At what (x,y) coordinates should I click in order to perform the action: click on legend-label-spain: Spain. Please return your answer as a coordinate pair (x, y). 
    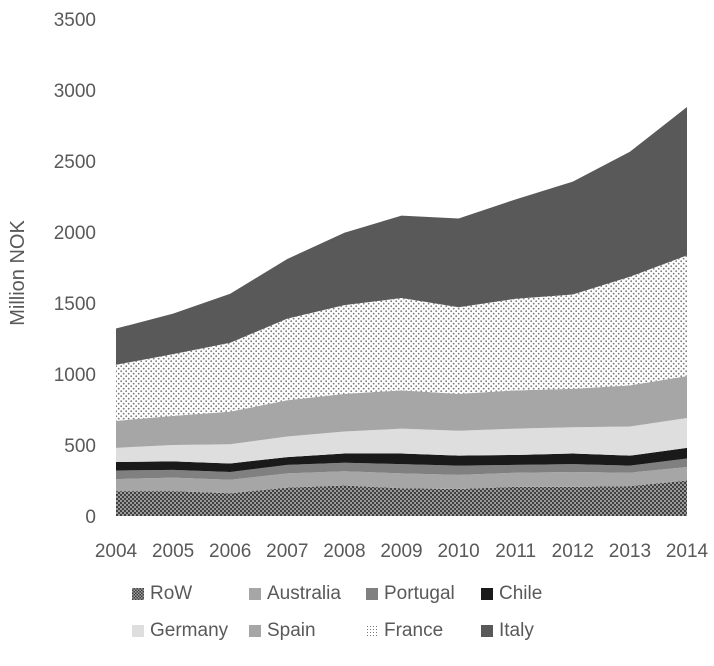
    Looking at the image, I should click on (291, 630).